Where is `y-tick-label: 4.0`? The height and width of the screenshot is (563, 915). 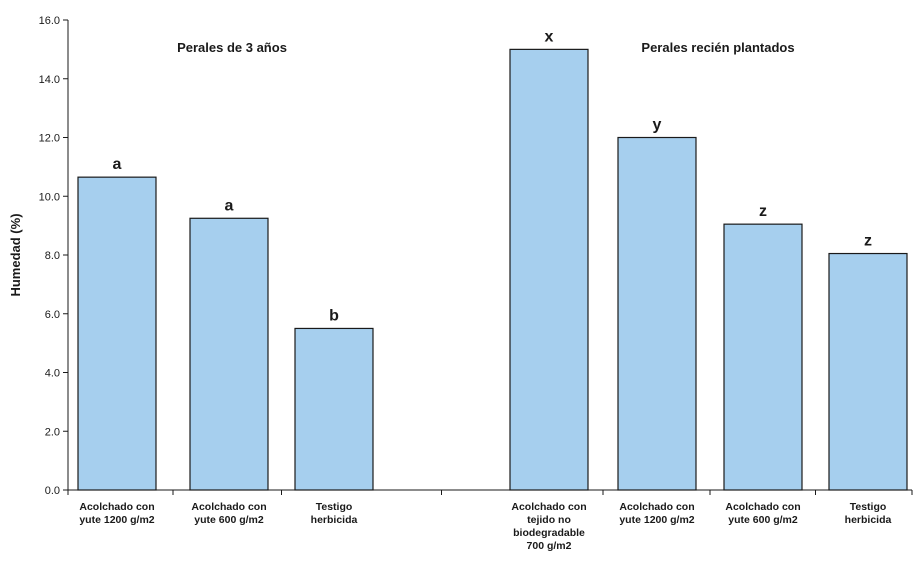 y-tick-label: 4.0 is located at coordinates (52, 374).